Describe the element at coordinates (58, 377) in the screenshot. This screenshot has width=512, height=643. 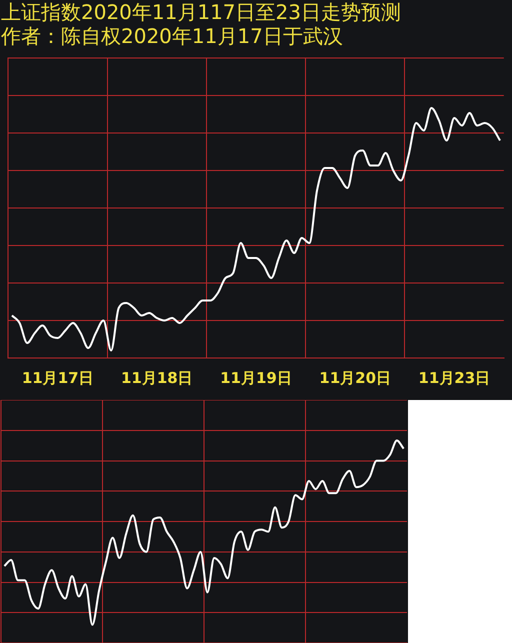
I see `x-tick-label: 11月17日` at that location.